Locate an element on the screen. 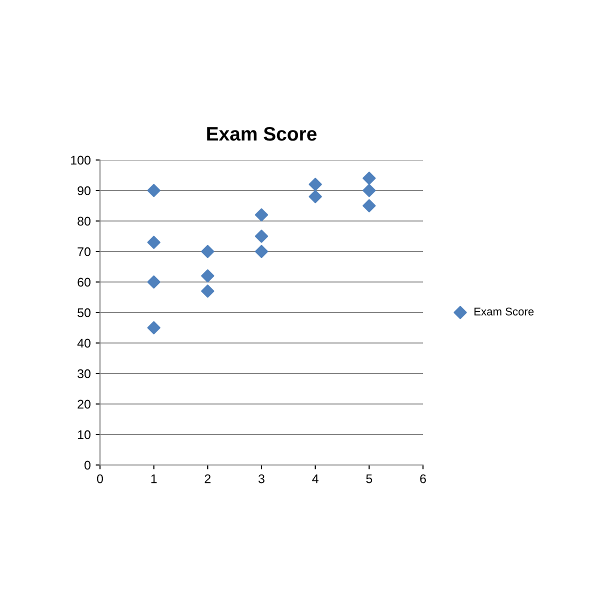  chart-title: Exam Score is located at coordinates (262, 133).